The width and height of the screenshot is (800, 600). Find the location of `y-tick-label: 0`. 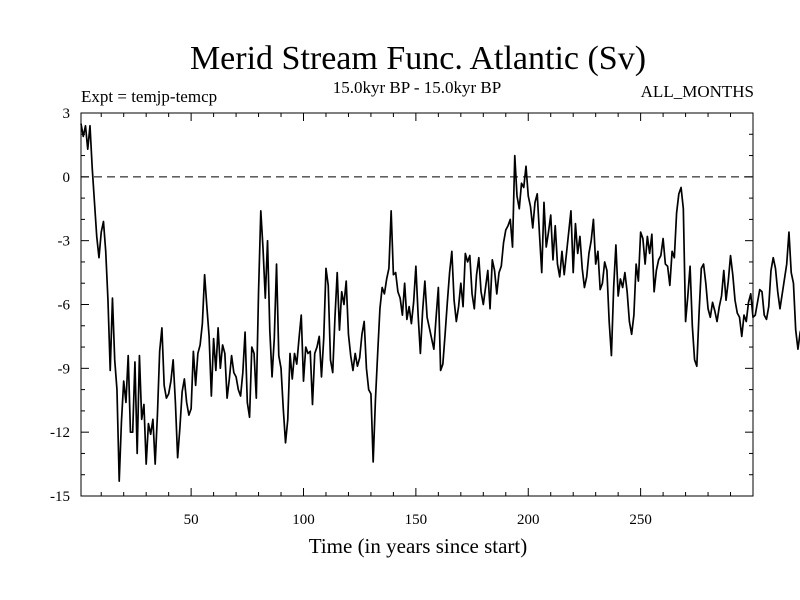

y-tick-label: 0 is located at coordinates (67, 178).